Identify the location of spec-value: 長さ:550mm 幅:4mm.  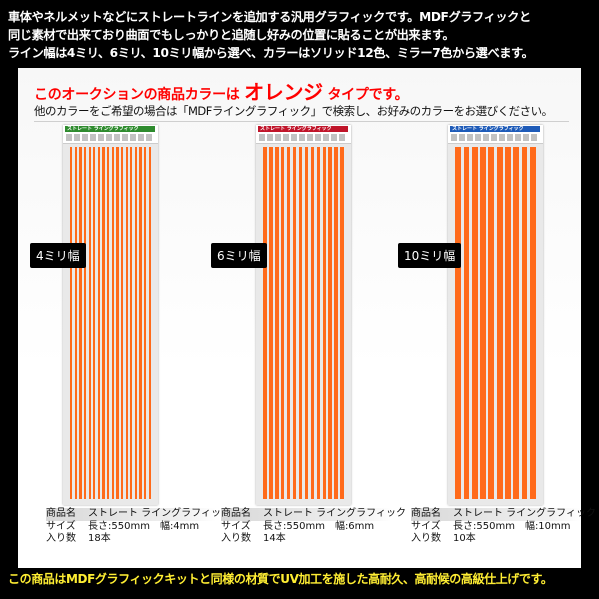
(144, 526).